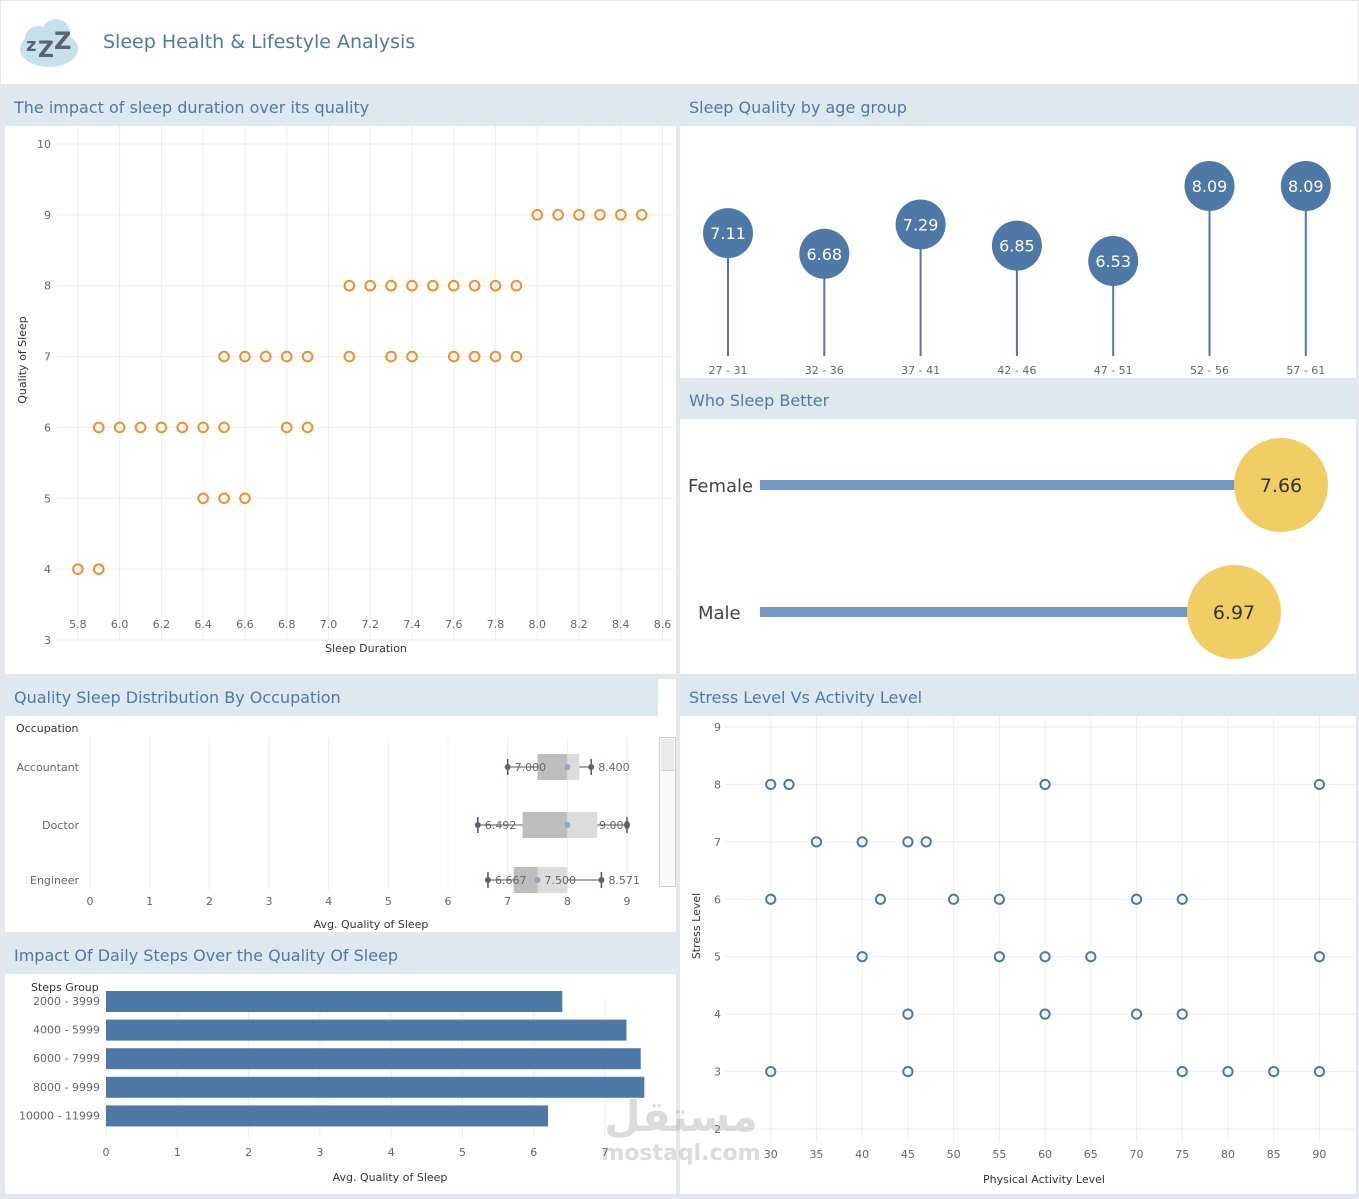  I want to click on dashboard-header: z Z Z Sleep Health & Lifestyle Analysis, so click(679, 42).